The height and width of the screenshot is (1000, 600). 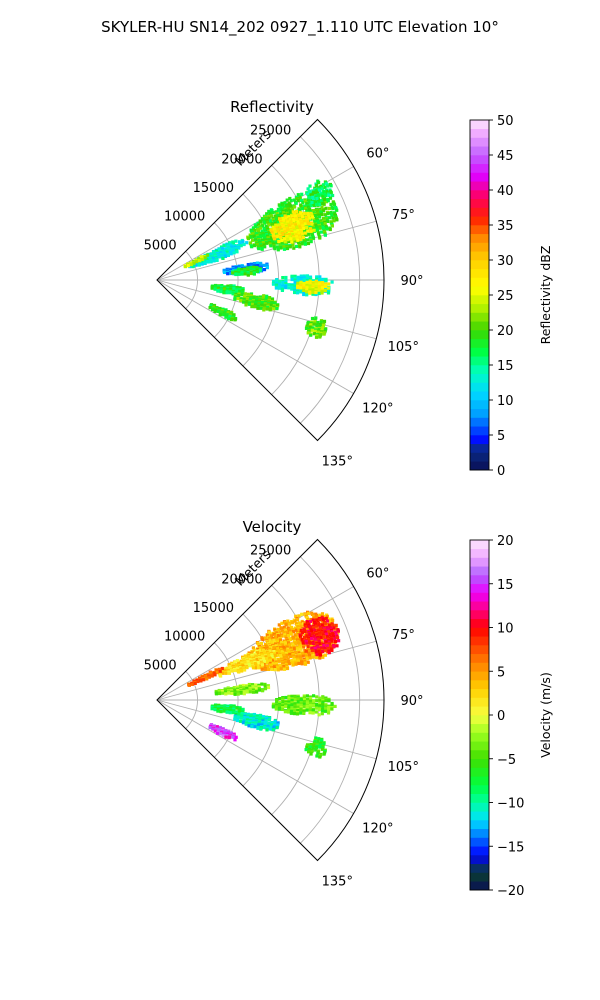 I want to click on azimuth-tick-label: 120°, so click(x=377, y=829).